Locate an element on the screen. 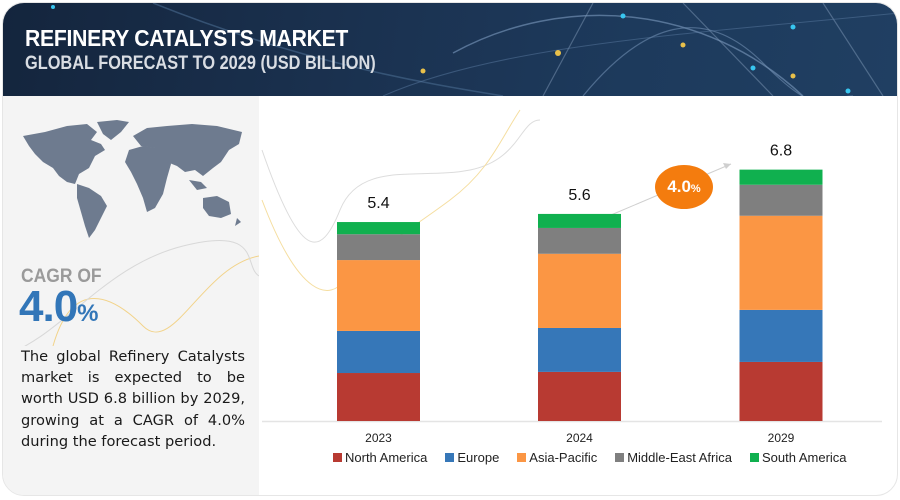  total-label-2024: 5.6 is located at coordinates (579, 195).